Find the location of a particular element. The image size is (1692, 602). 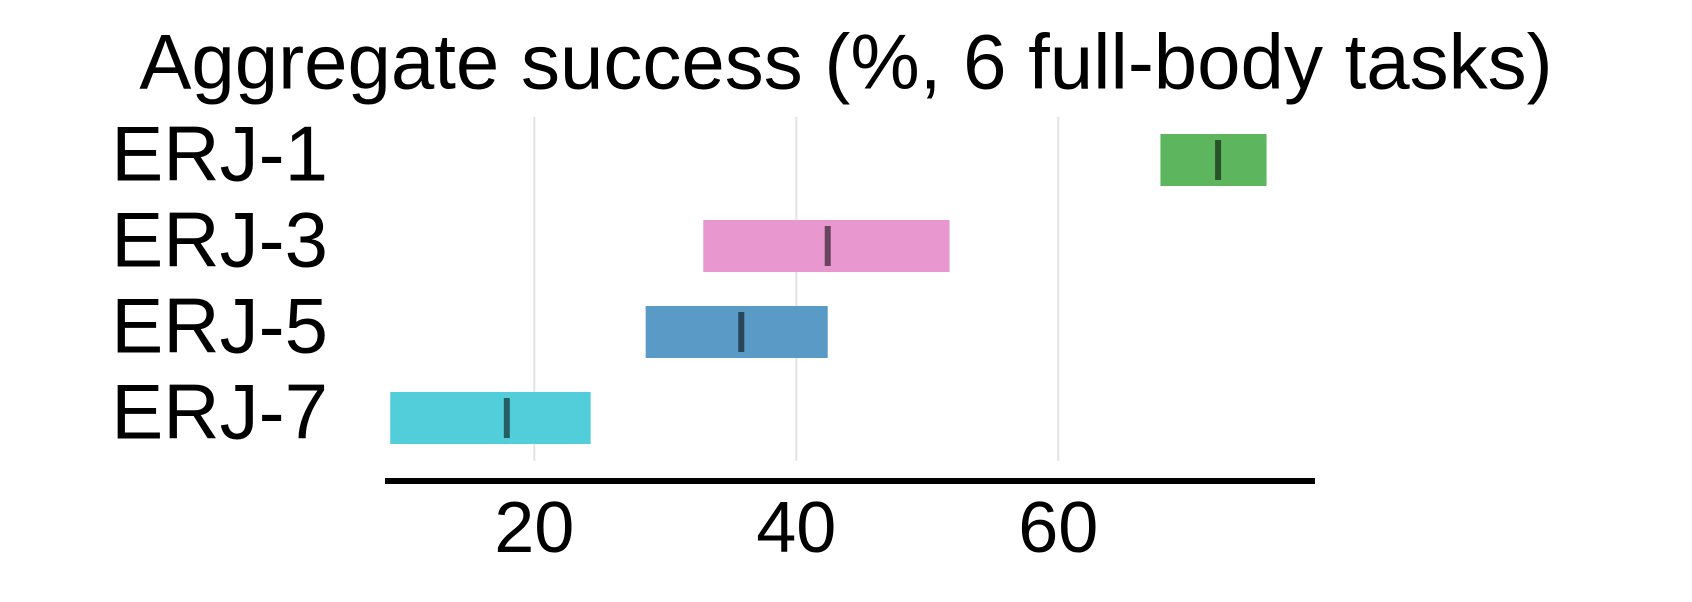

x-tick-label: 60 is located at coordinates (1058, 528).